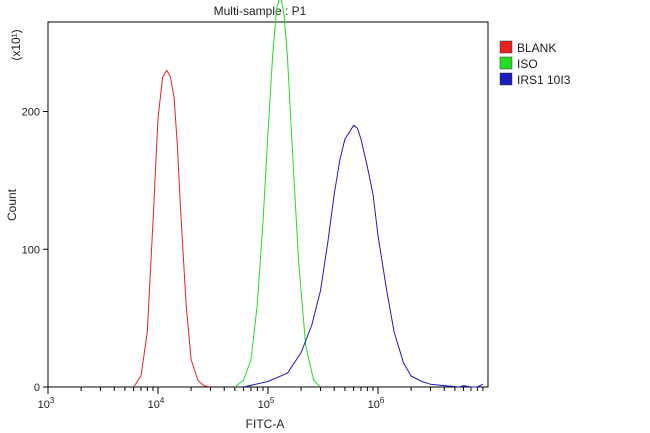 This screenshot has width=650, height=433. I want to click on y-multiplier-label: (x10¹), so click(16, 44).